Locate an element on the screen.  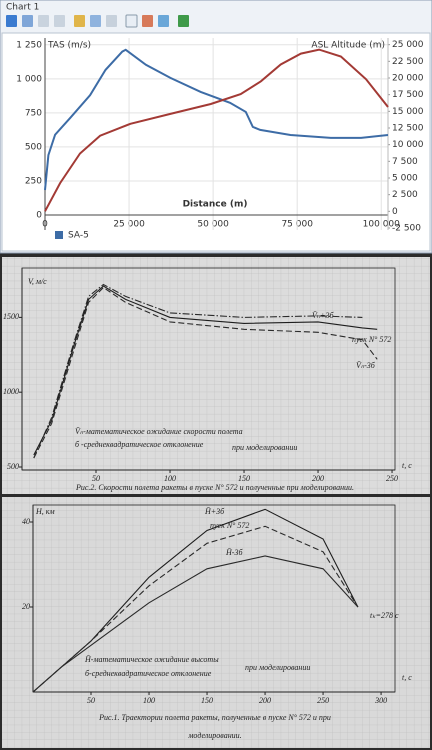
window-title: Chart 1 is located at coordinates (22, 8).